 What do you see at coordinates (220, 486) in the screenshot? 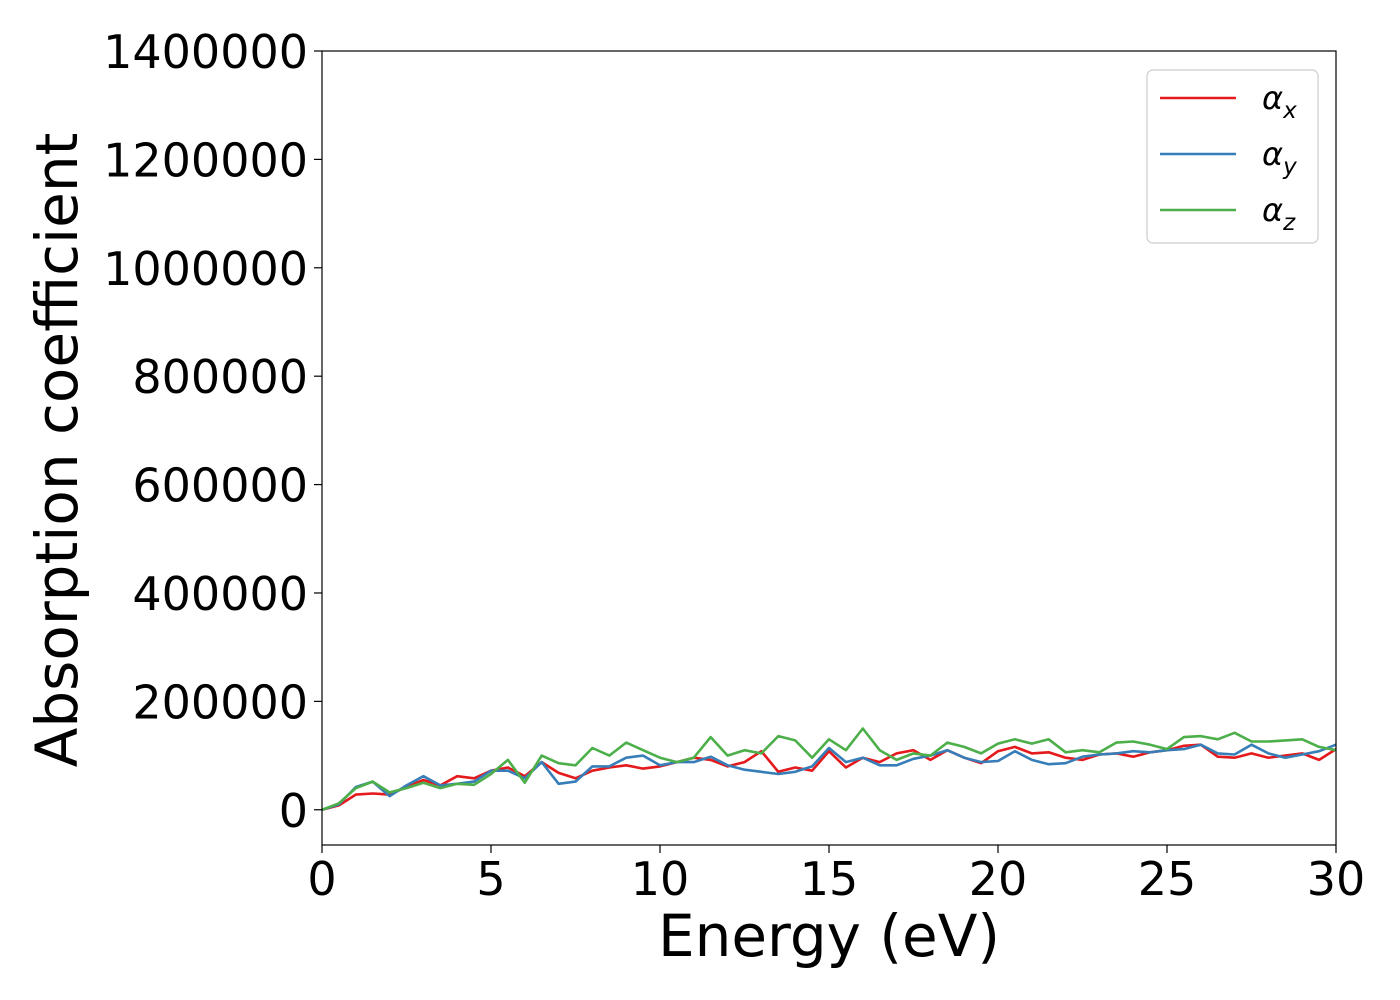
I see `y-tick-label: 600000` at bounding box center [220, 486].